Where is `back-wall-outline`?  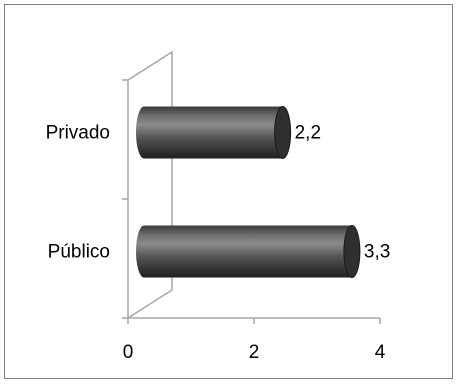
back-wall-outline is located at coordinates (150, 184).